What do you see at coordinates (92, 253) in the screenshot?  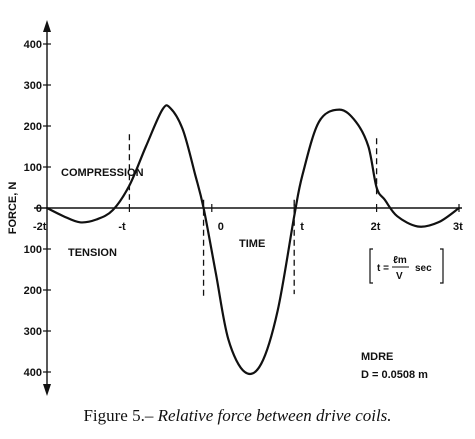 I see `tension-label: TENSION` at bounding box center [92, 253].